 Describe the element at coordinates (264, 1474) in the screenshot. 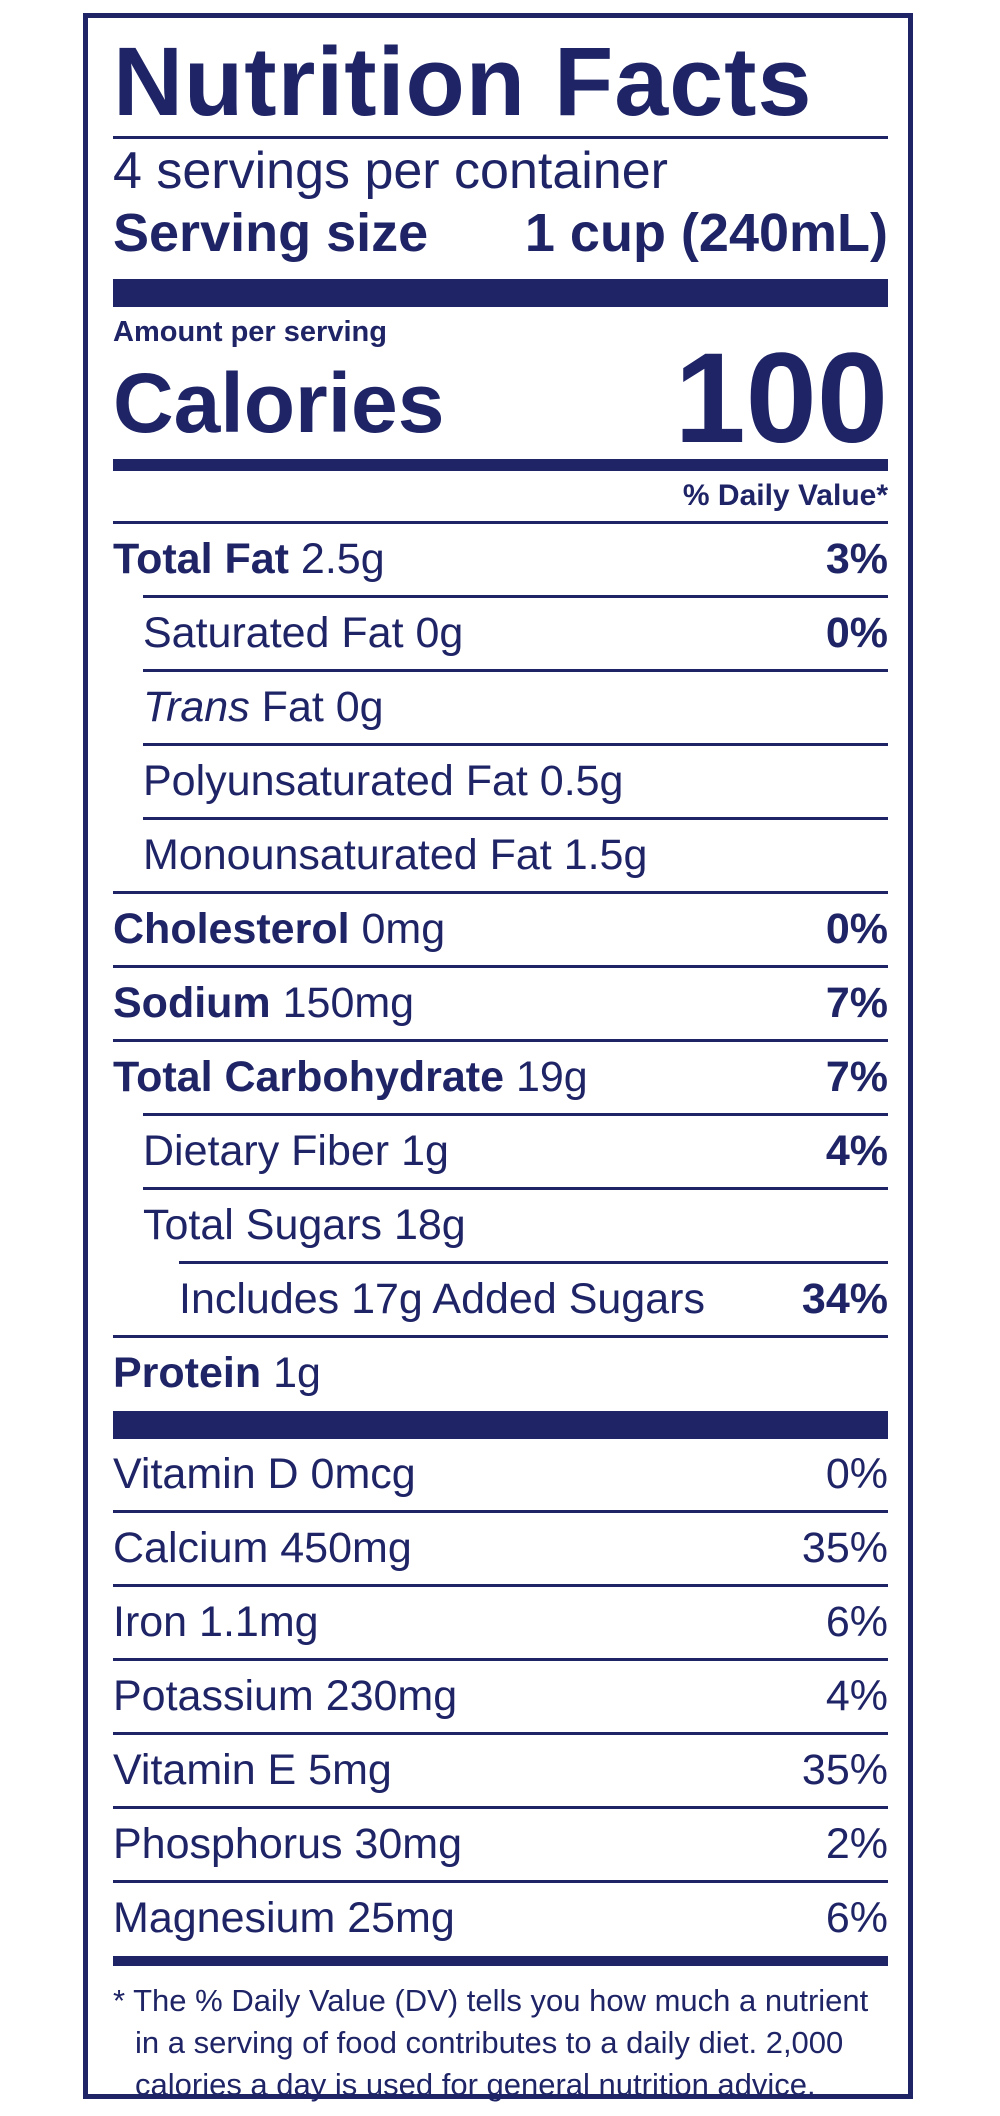

I see `vitamin-name: Vitamin D 0mcg` at that location.